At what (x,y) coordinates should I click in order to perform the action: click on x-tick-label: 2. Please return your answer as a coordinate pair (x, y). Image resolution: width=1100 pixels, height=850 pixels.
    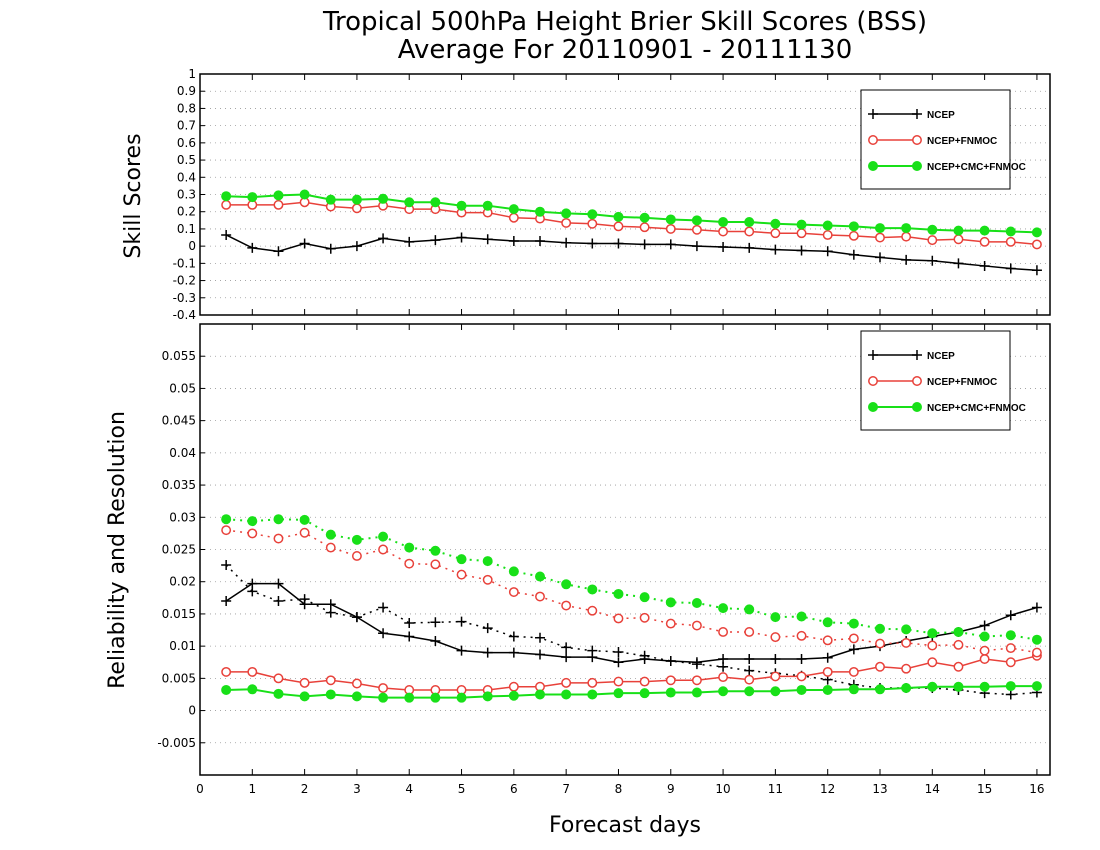
    Looking at the image, I should click on (305, 789).